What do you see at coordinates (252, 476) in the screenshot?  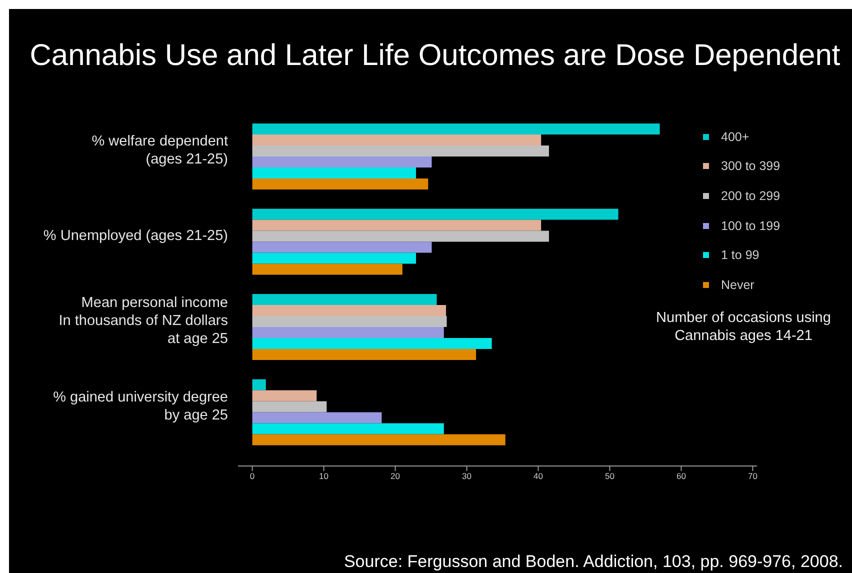 I see `x-tick-label: 0` at bounding box center [252, 476].